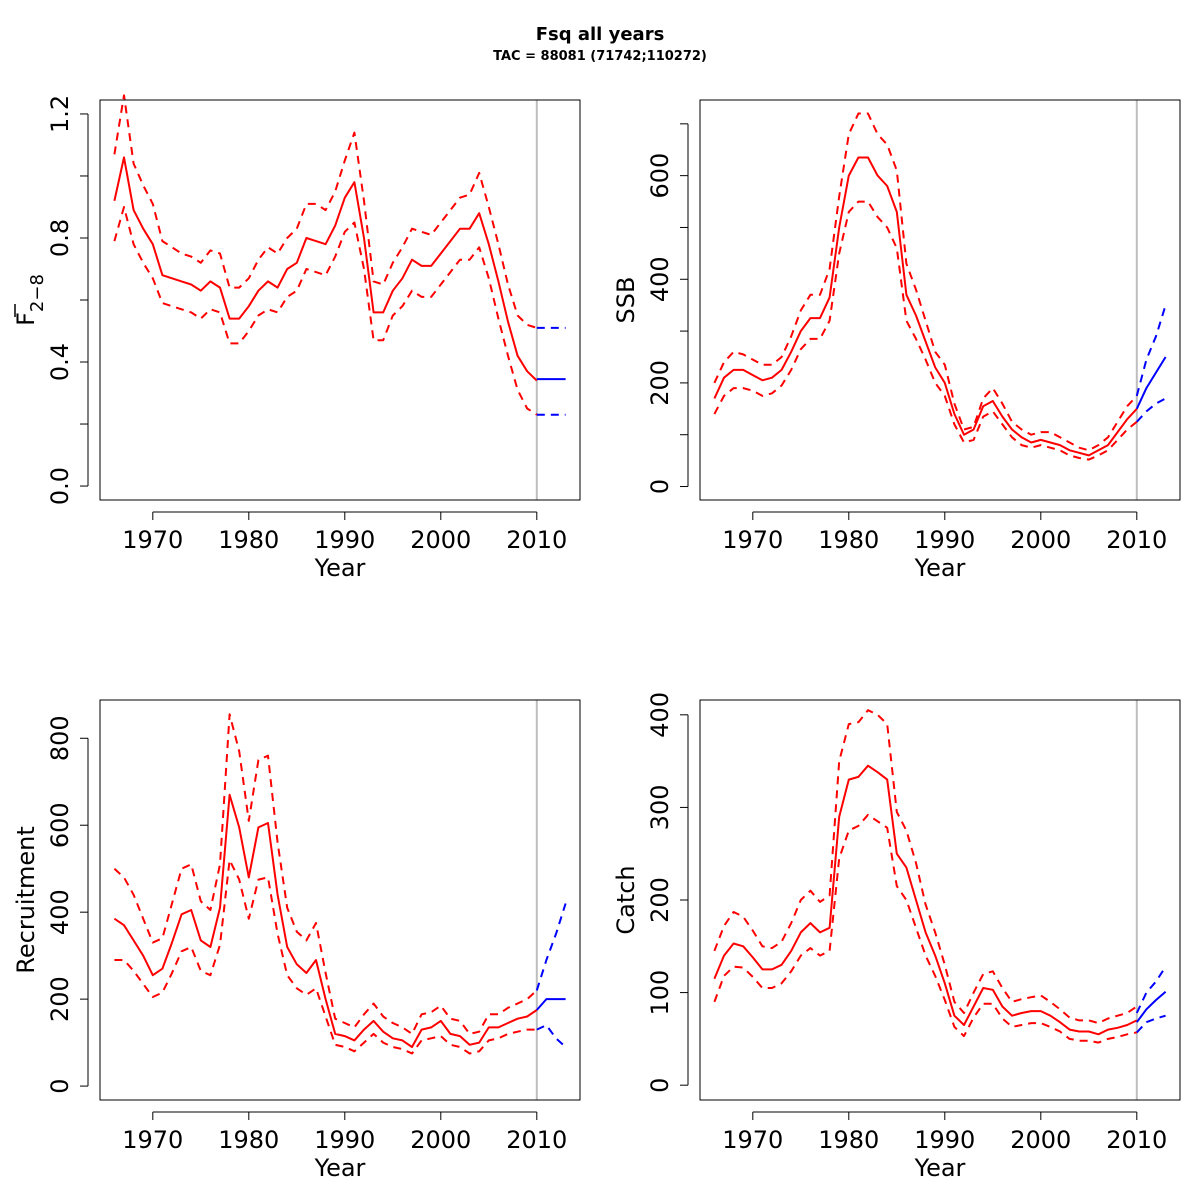 Image resolution: width=1200 pixels, height=1200 pixels. I want to click on ssb-history-estimate-line, so click(925, 306).